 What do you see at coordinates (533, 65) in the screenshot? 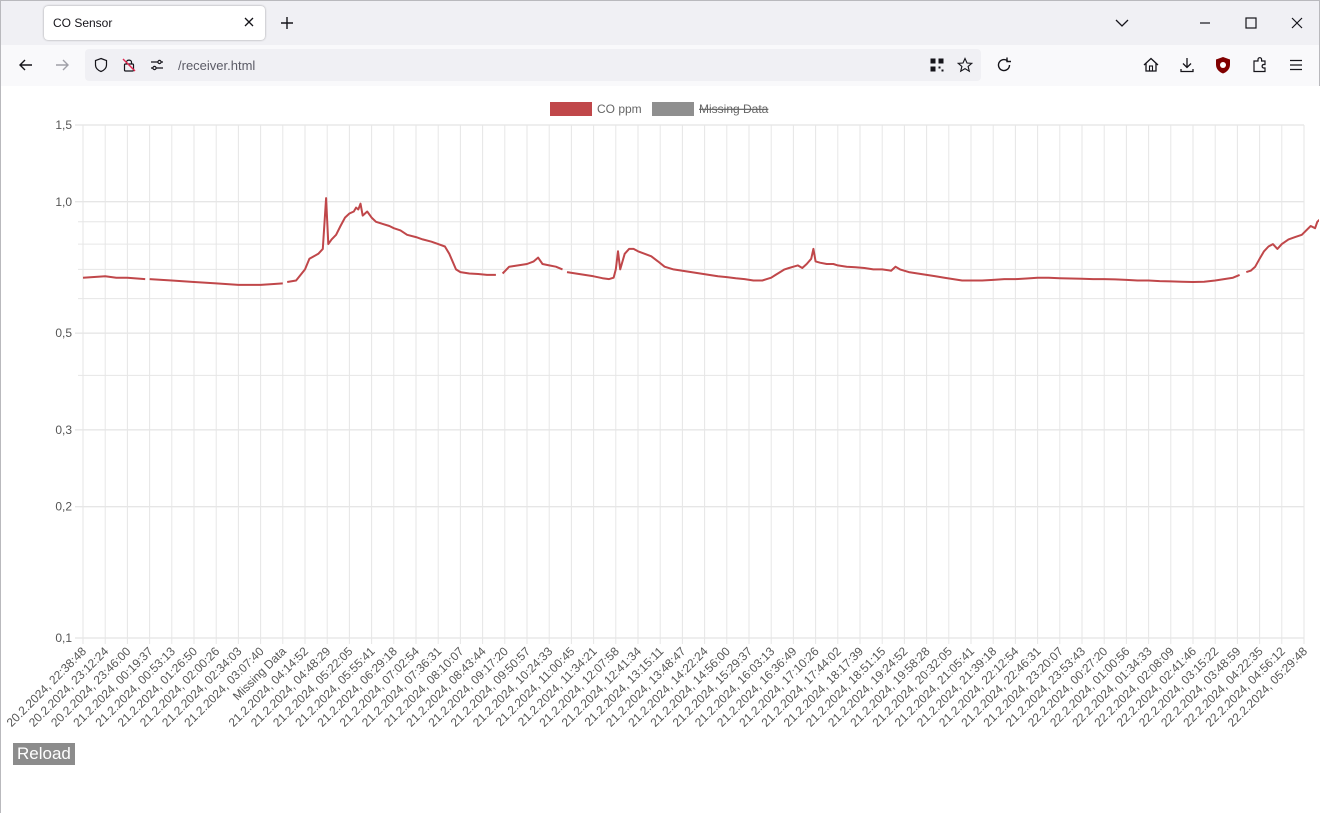
I see `address-bar: /receiver.html` at bounding box center [533, 65].